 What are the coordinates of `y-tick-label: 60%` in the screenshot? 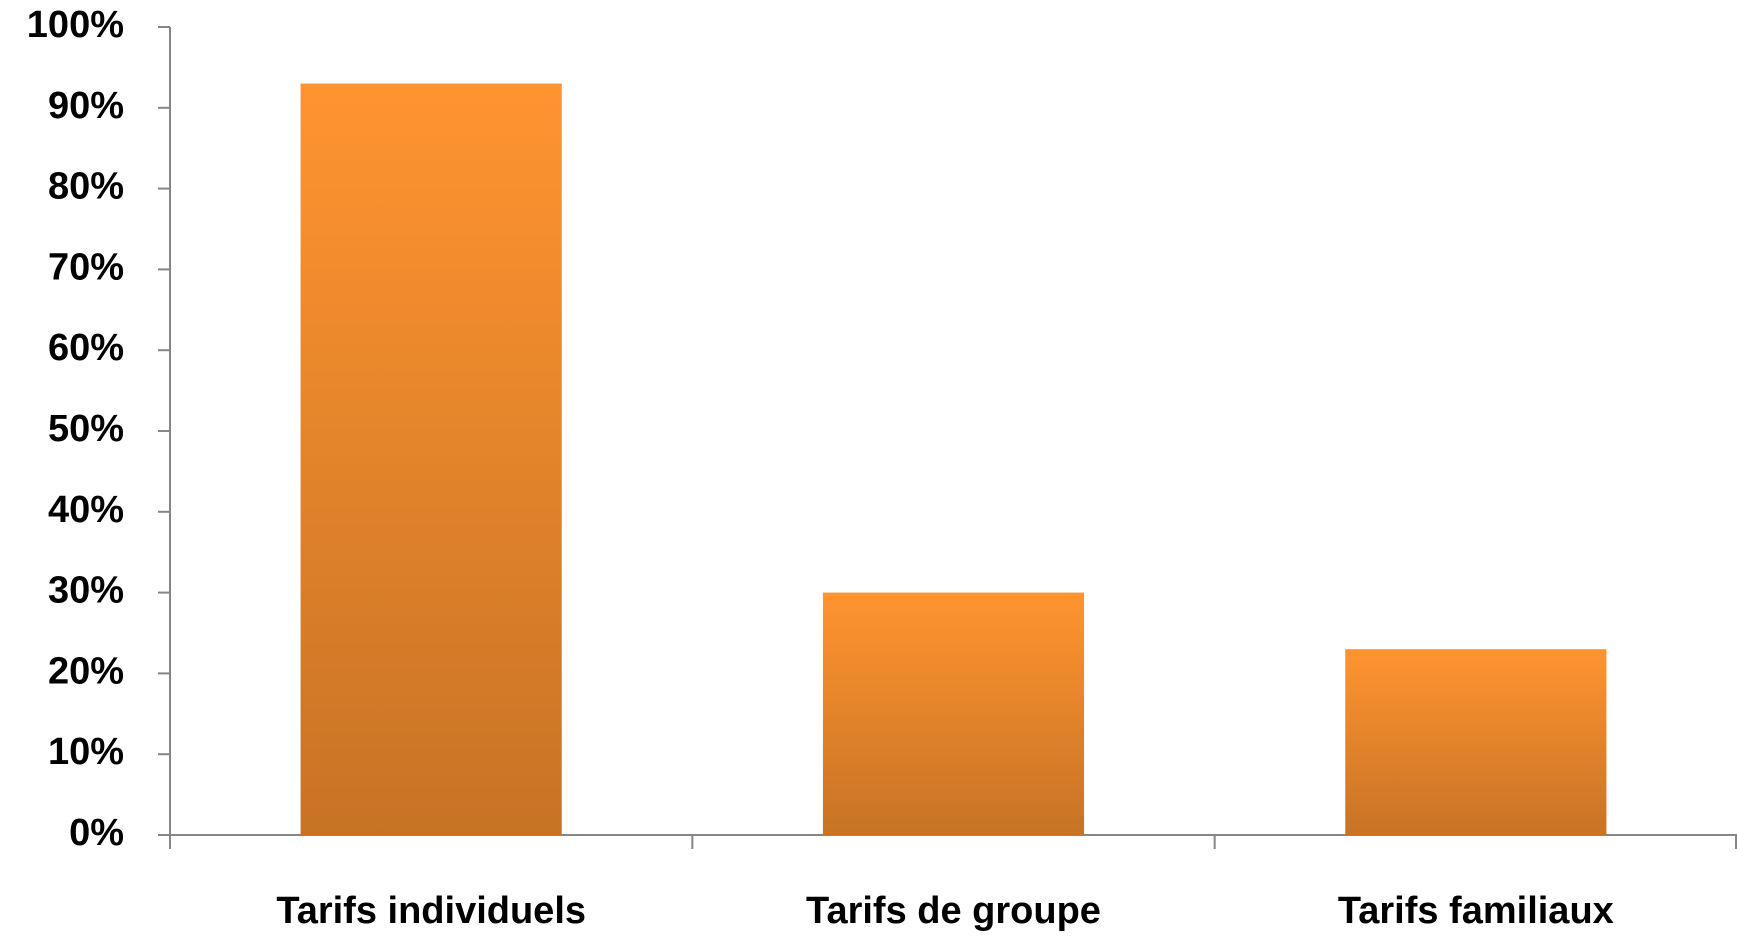 It's located at (86, 348).